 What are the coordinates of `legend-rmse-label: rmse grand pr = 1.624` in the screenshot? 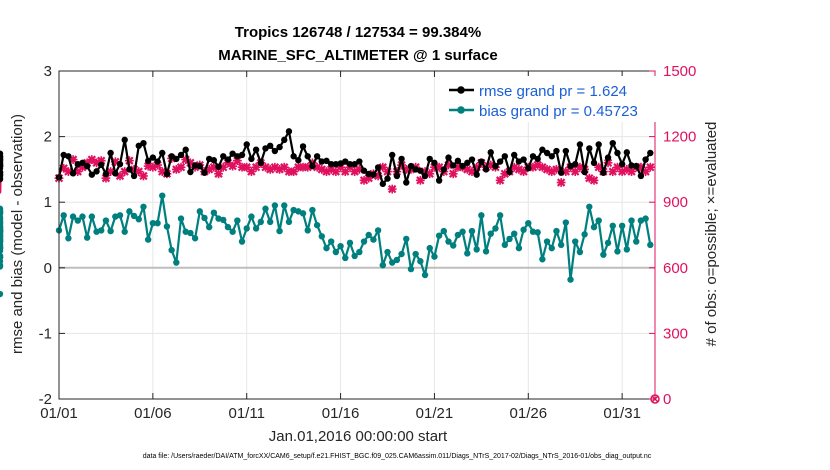 It's located at (553, 91).